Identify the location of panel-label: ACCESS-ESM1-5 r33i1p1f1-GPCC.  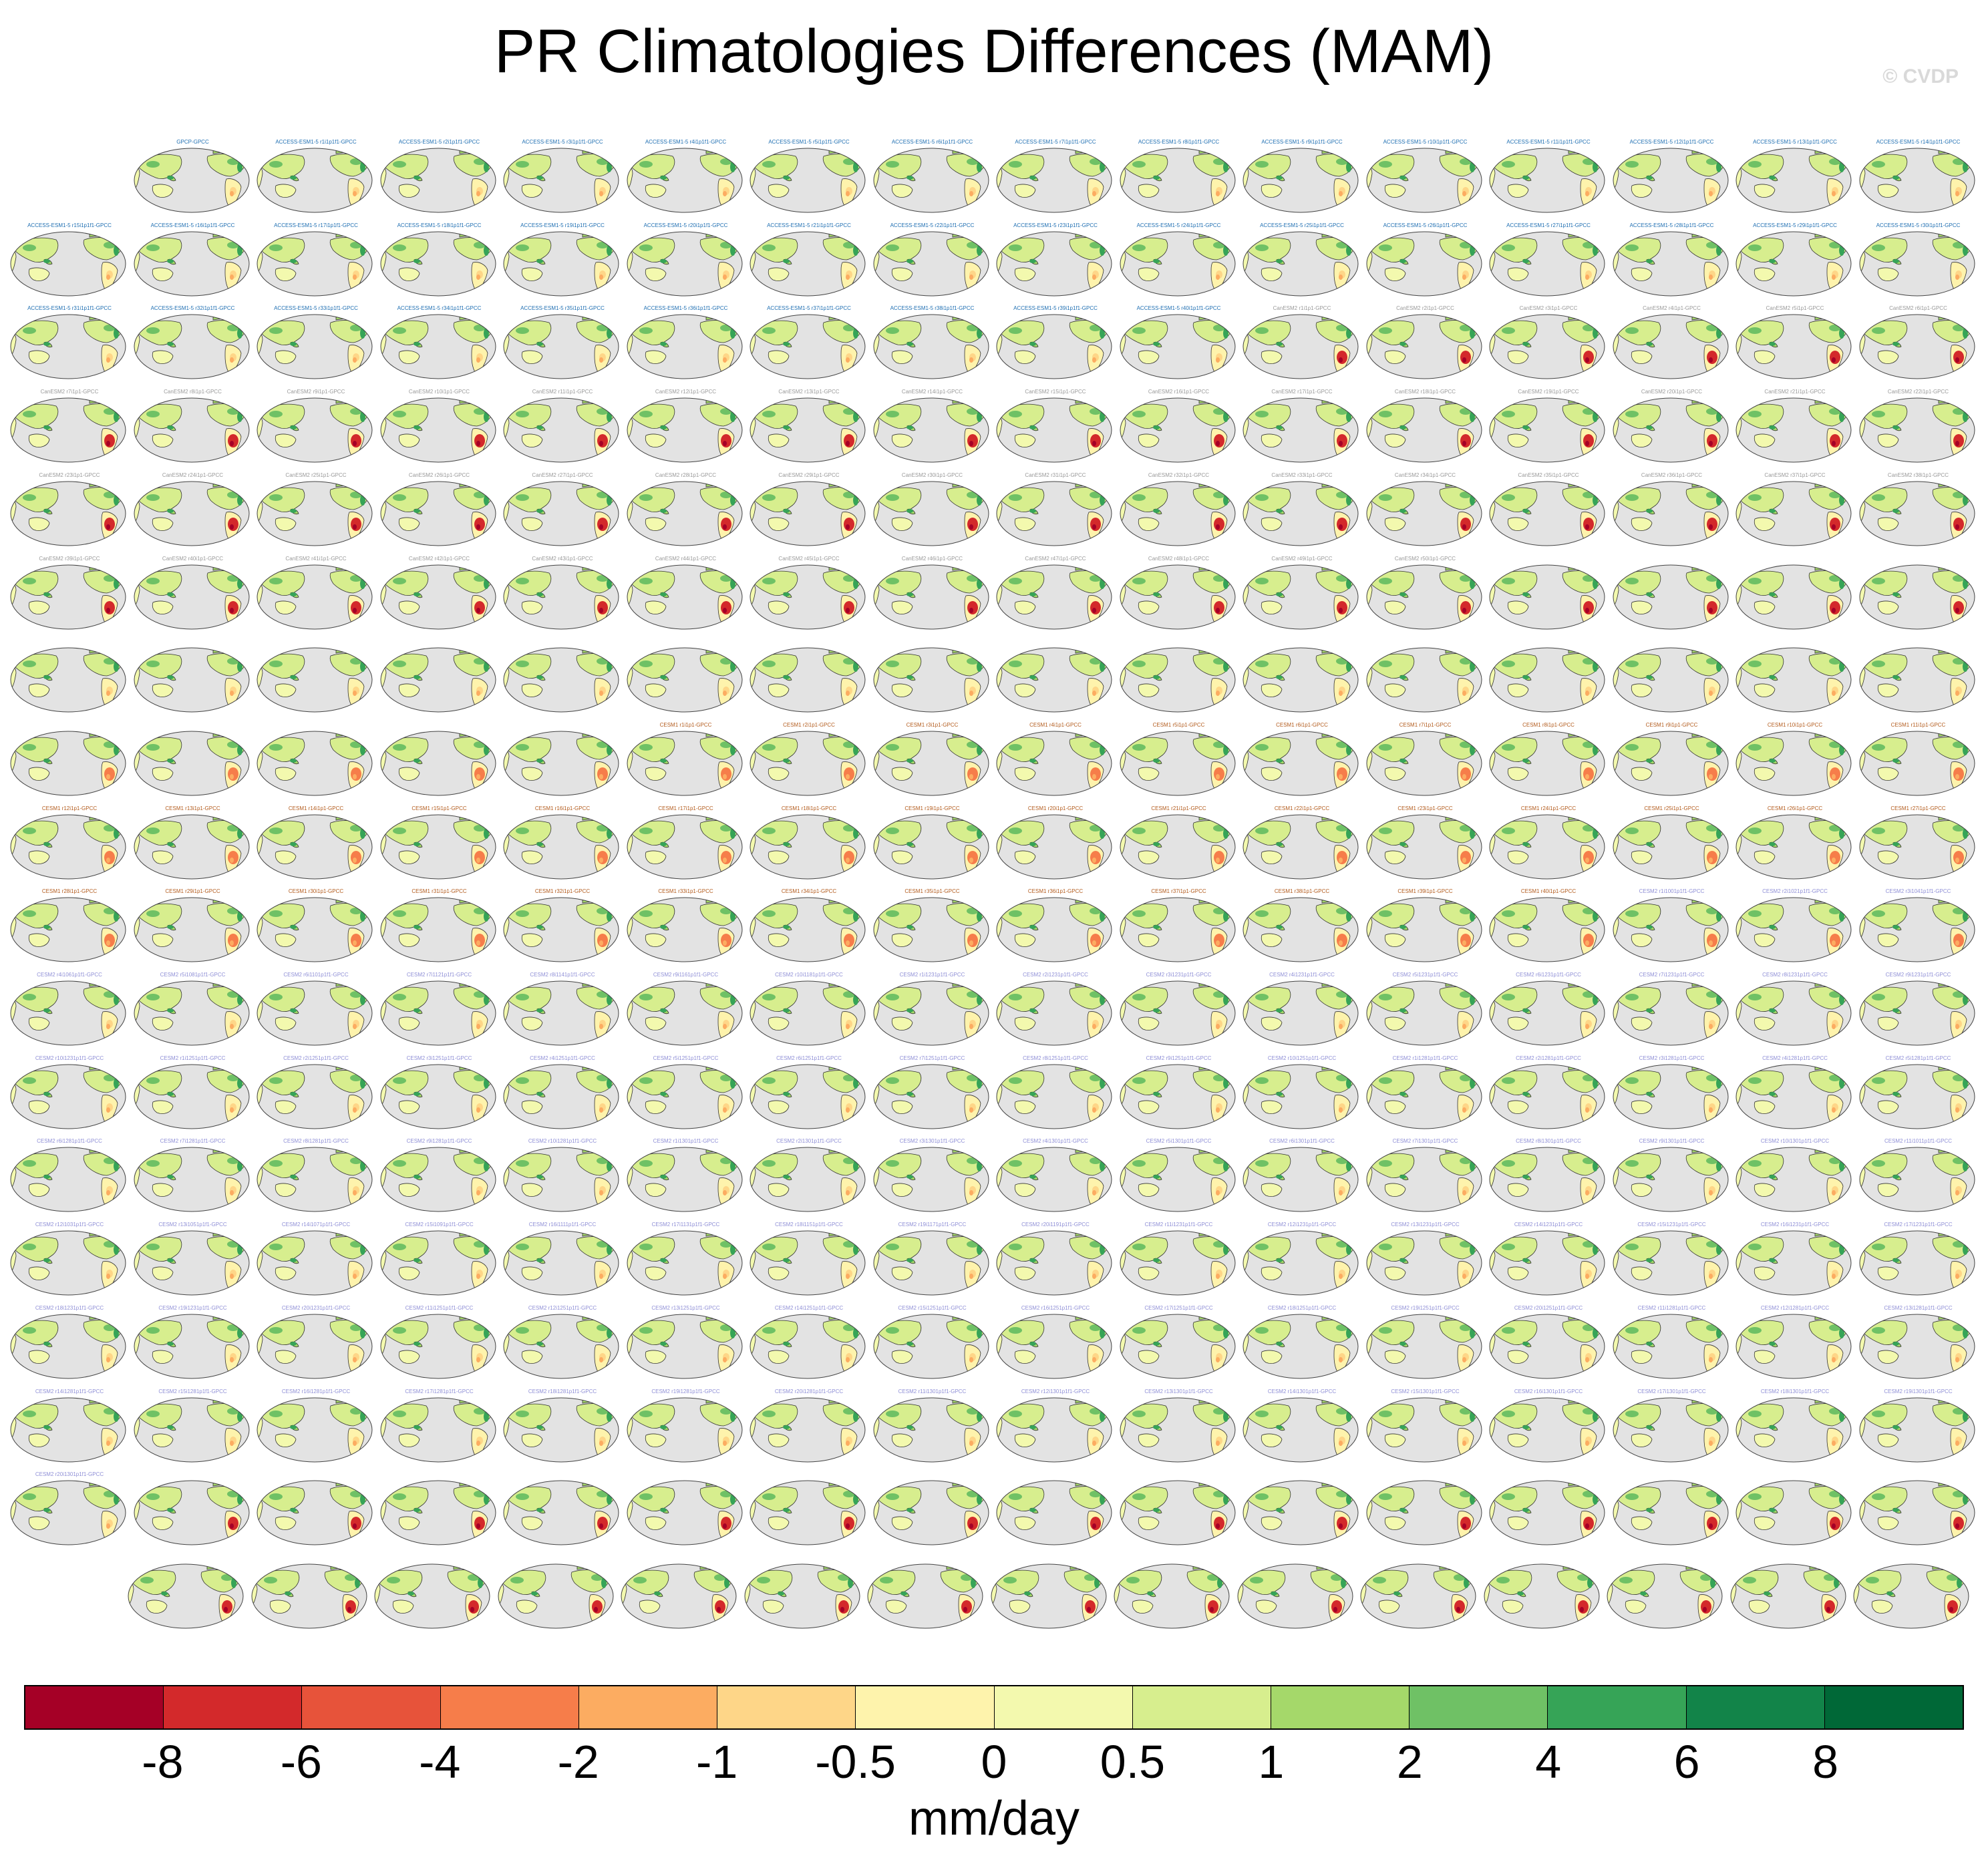
(316, 308).